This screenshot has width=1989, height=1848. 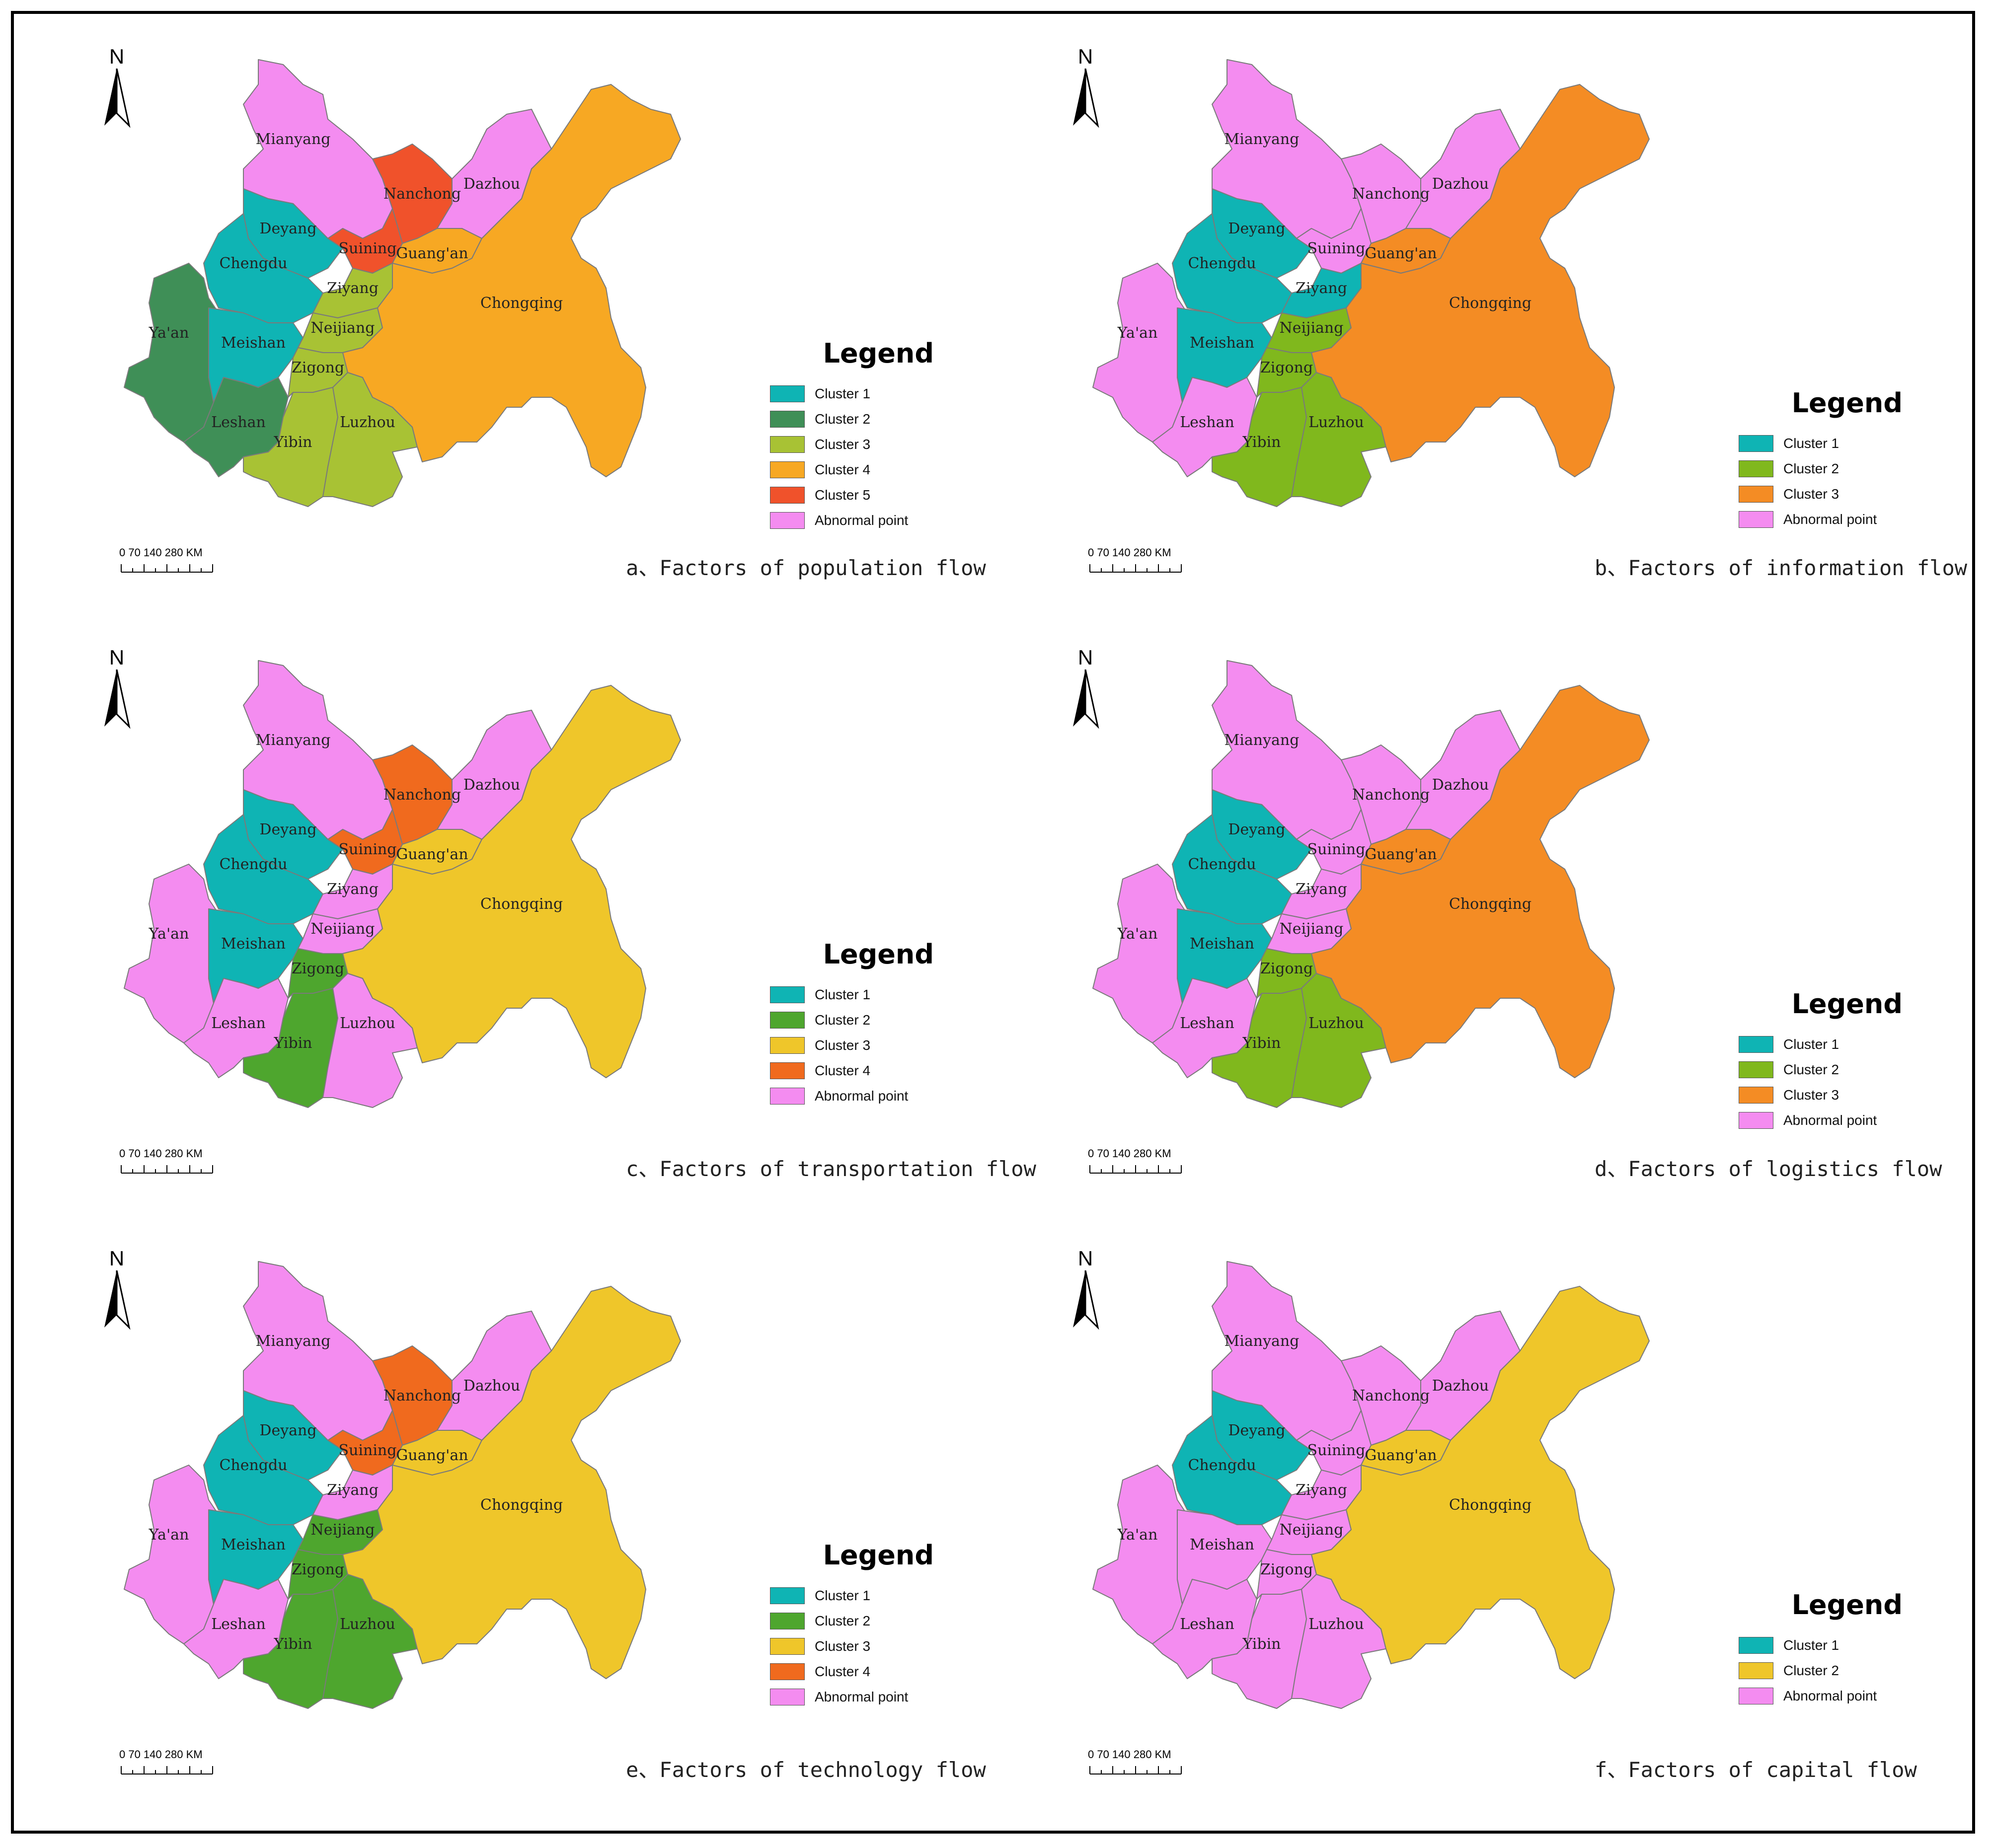 What do you see at coordinates (843, 495) in the screenshot?
I see `legend-label: Cluster 5` at bounding box center [843, 495].